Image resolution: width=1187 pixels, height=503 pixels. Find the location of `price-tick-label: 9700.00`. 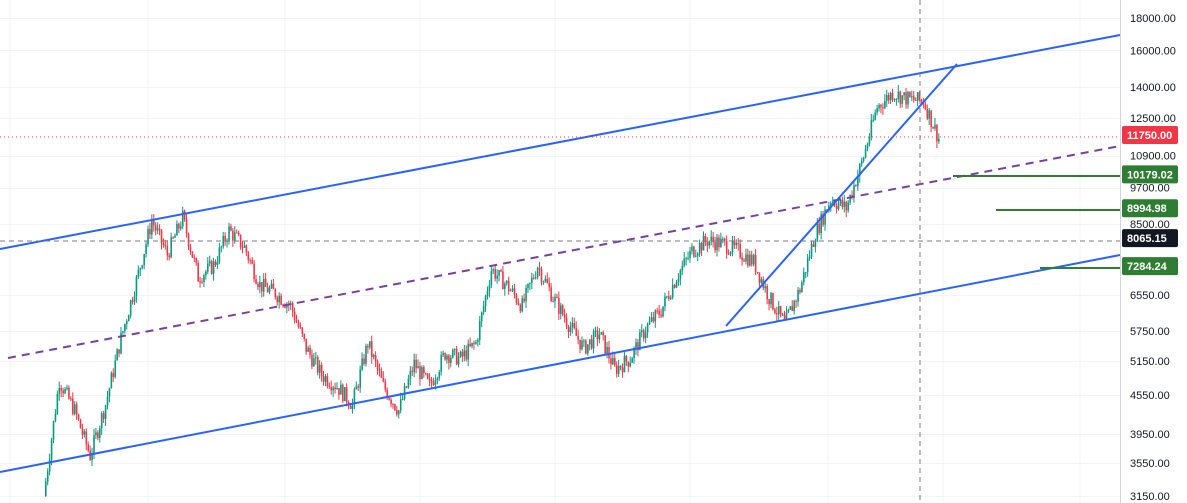

price-tick-label: 9700.00 is located at coordinates (1150, 189).